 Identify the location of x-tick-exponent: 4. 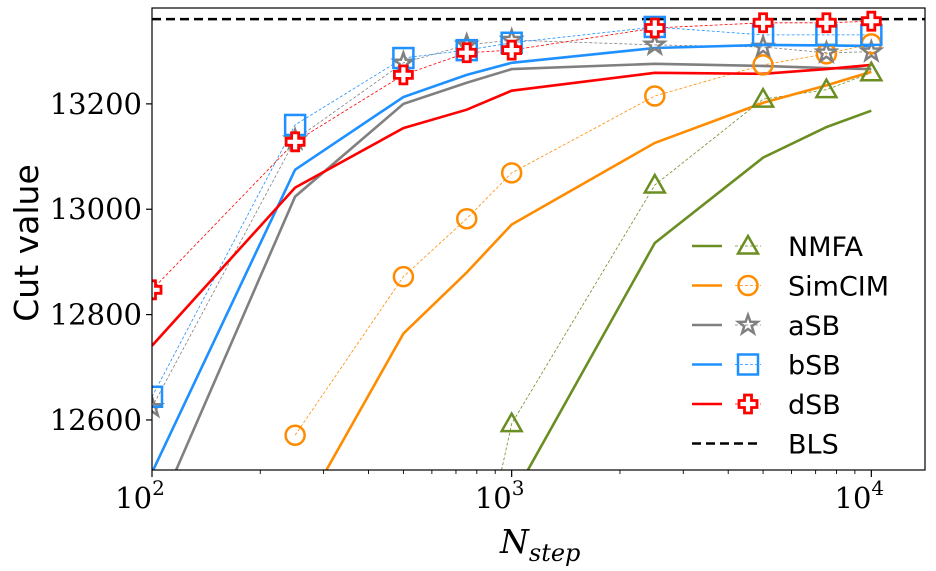
(877, 488).